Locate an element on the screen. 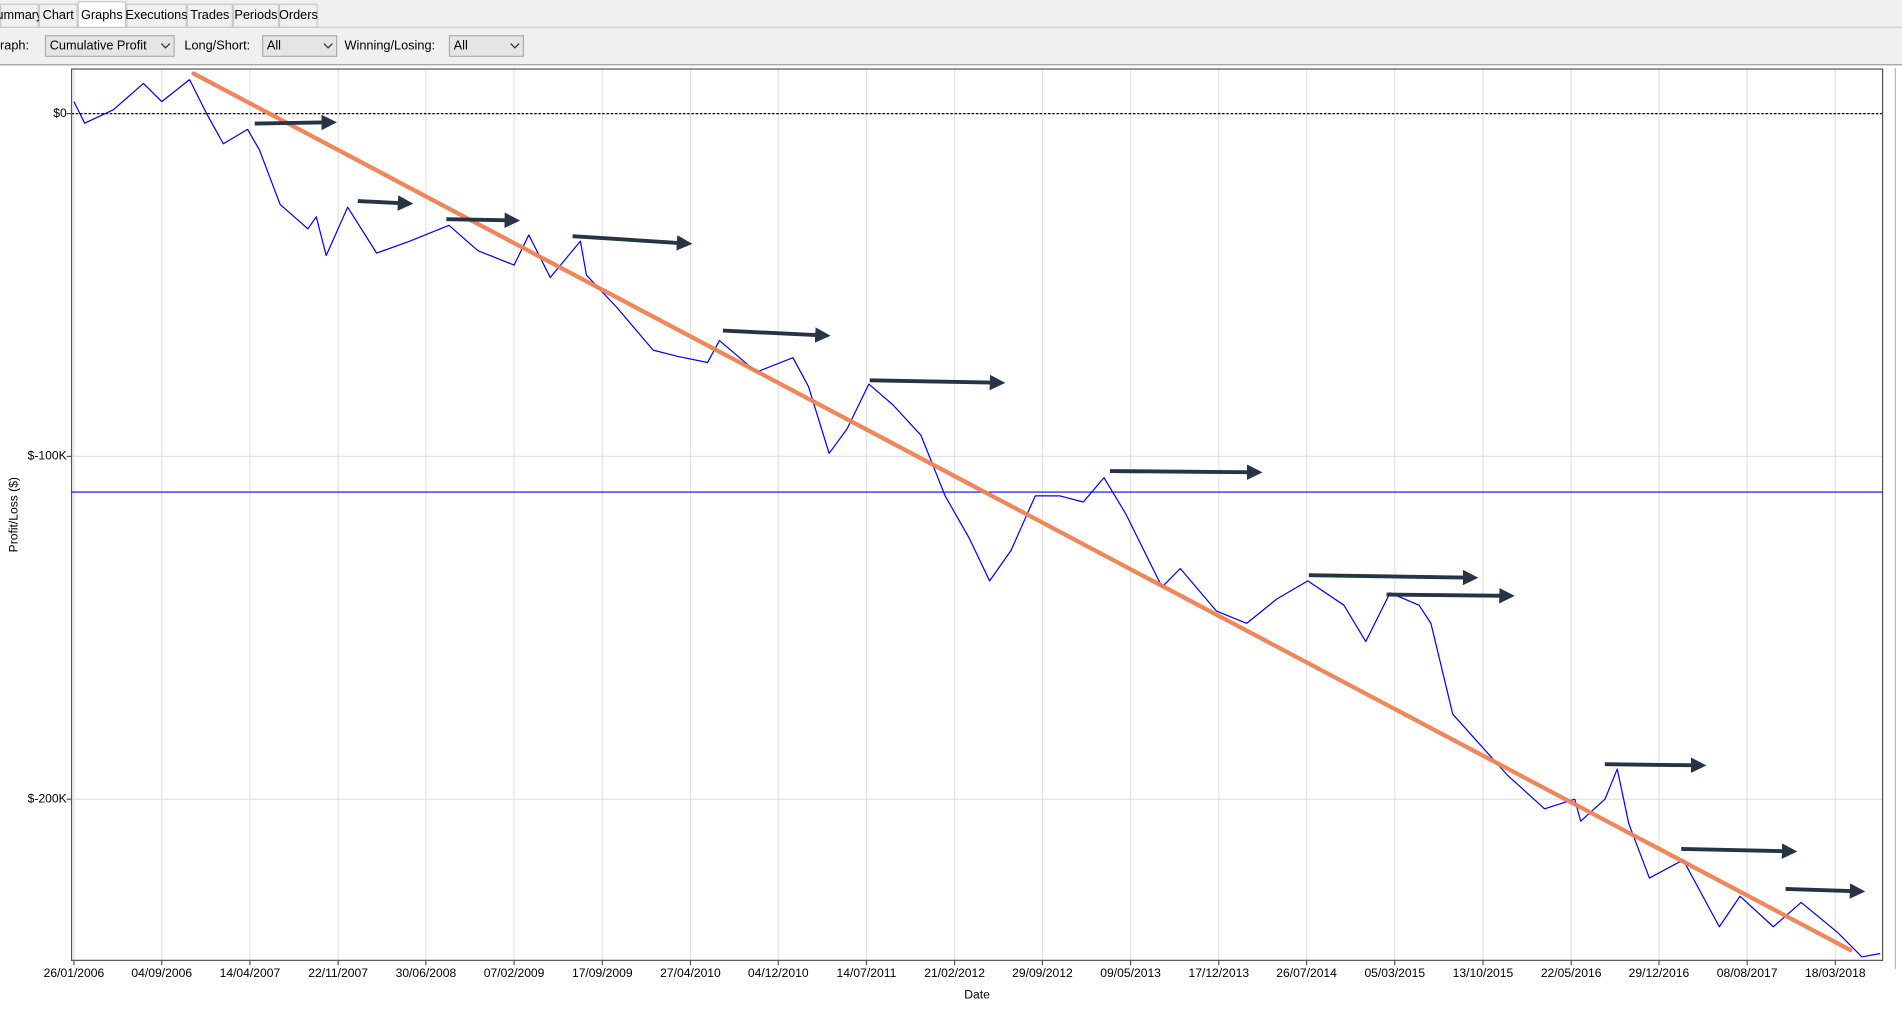  tab-label: Chart is located at coordinates (59, 14).